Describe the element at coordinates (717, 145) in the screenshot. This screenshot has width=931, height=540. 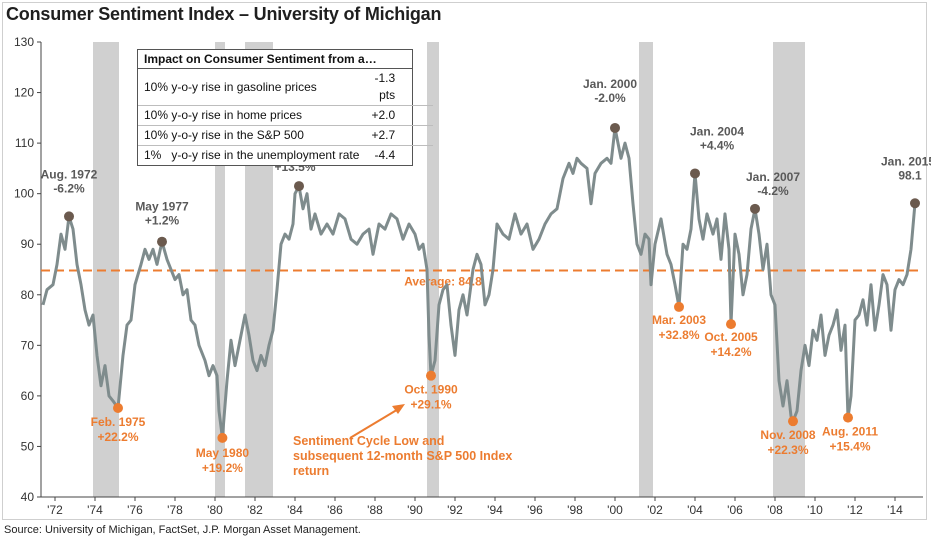
I see `peak-change: +4.4%` at that location.